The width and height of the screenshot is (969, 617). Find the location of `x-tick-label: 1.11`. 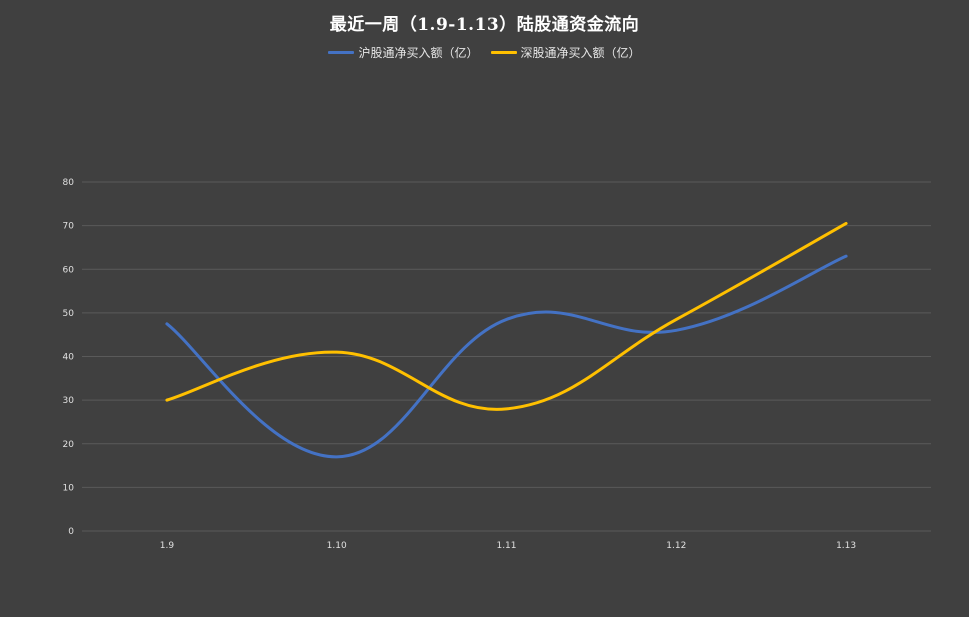

x-tick-label: 1.11 is located at coordinates (506, 546).